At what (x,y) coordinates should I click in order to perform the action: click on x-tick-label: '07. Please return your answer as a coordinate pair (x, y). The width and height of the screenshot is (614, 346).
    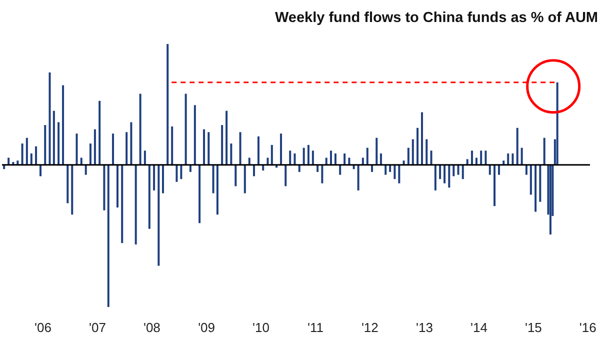
    Looking at the image, I should click on (97, 327).